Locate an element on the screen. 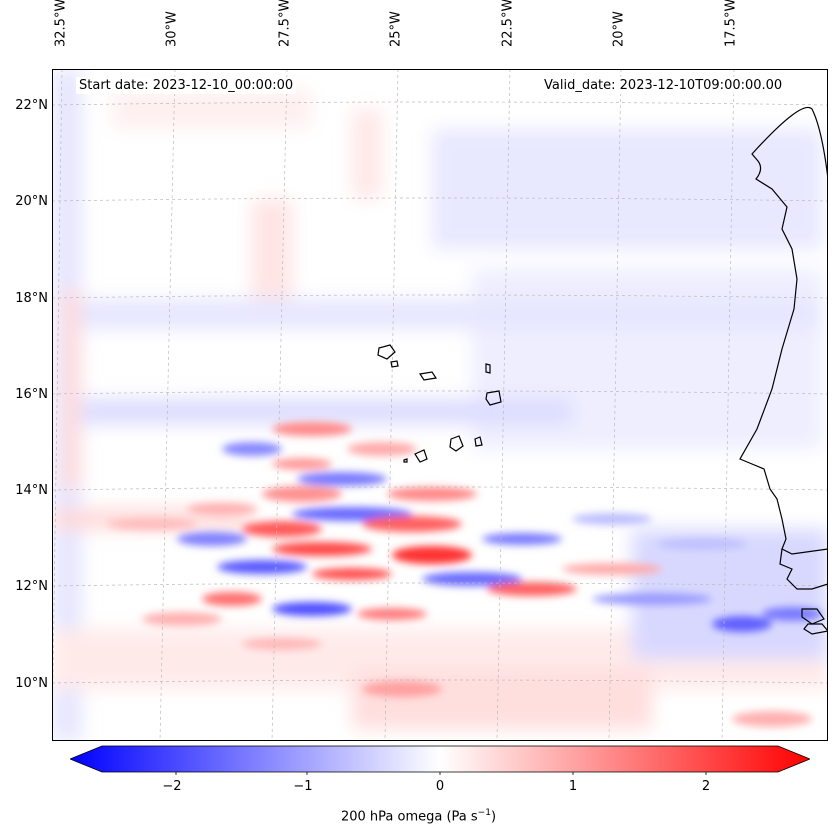 Image resolution: width=837 pixels, height=839 pixels. lon-label: 27.5°W is located at coordinates (285, 23).